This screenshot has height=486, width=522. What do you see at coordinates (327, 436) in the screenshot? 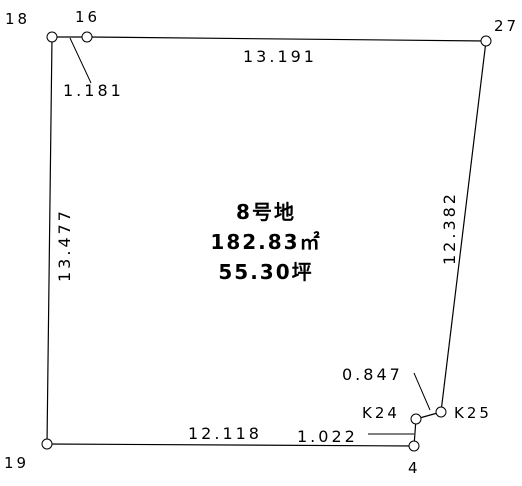
I see `dim-short-4: 1.022` at bounding box center [327, 436].